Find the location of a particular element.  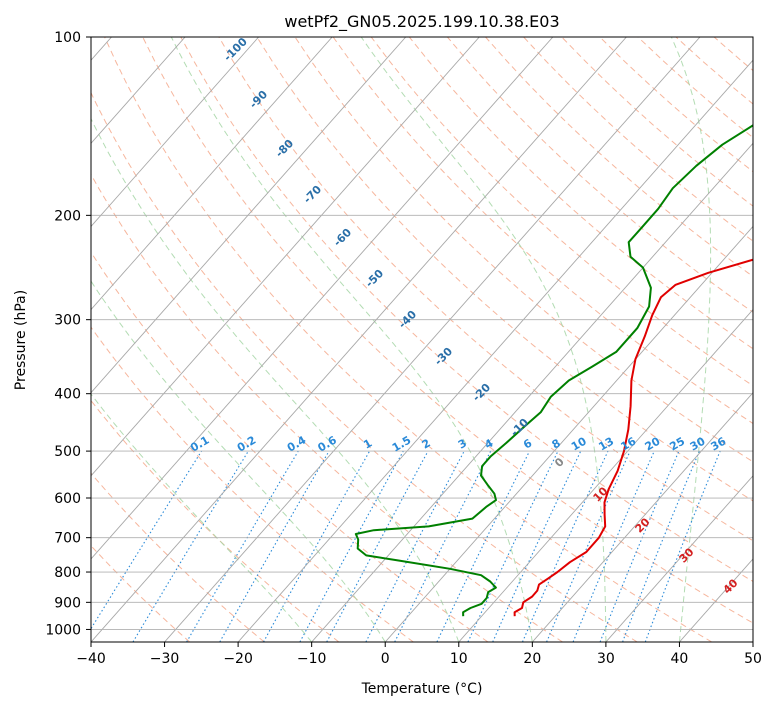

y-tick-label: 800 is located at coordinates (67, 573).